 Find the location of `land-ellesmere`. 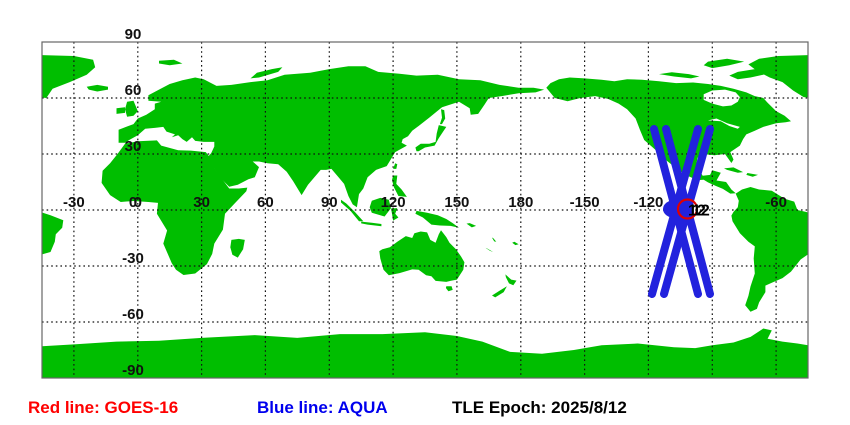

land-ellesmere is located at coordinates (724, 63).